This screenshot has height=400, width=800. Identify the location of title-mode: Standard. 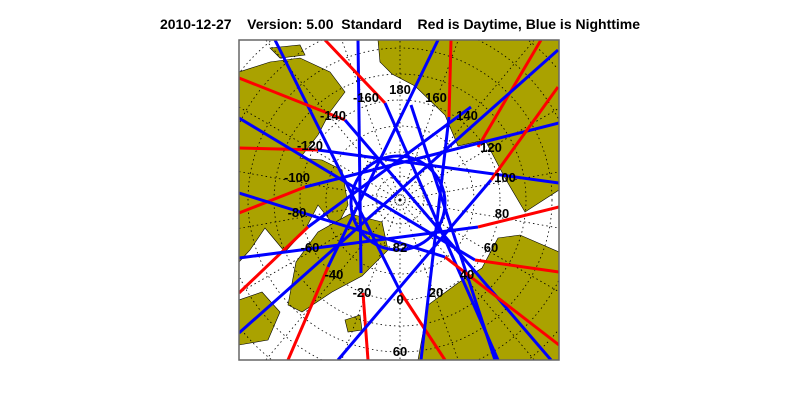
(371, 24).